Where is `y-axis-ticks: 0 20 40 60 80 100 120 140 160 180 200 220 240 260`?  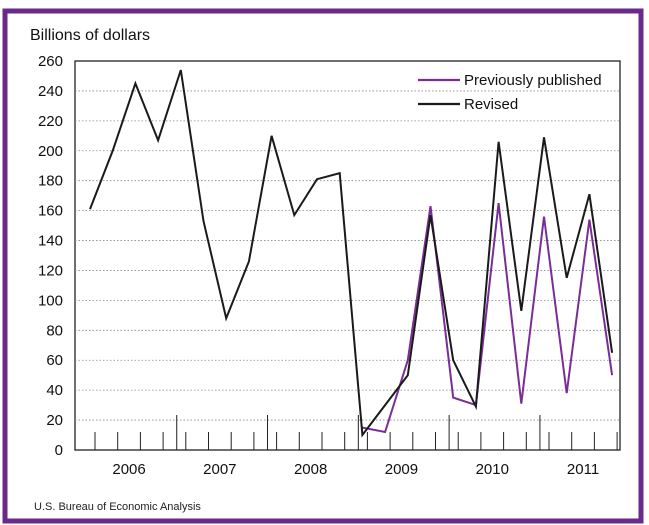 y-axis-ticks: 0 20 40 60 80 100 120 140 160 180 200 220 240 260 is located at coordinates (50, 256).